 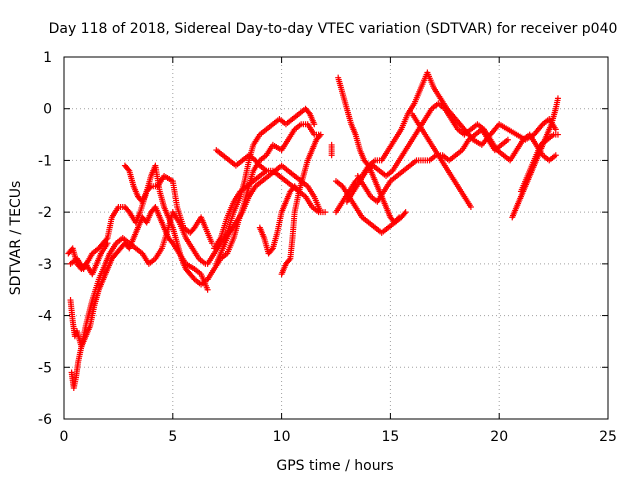 What do you see at coordinates (47, 58) in the screenshot?
I see `y-tick-label: 1` at bounding box center [47, 58].